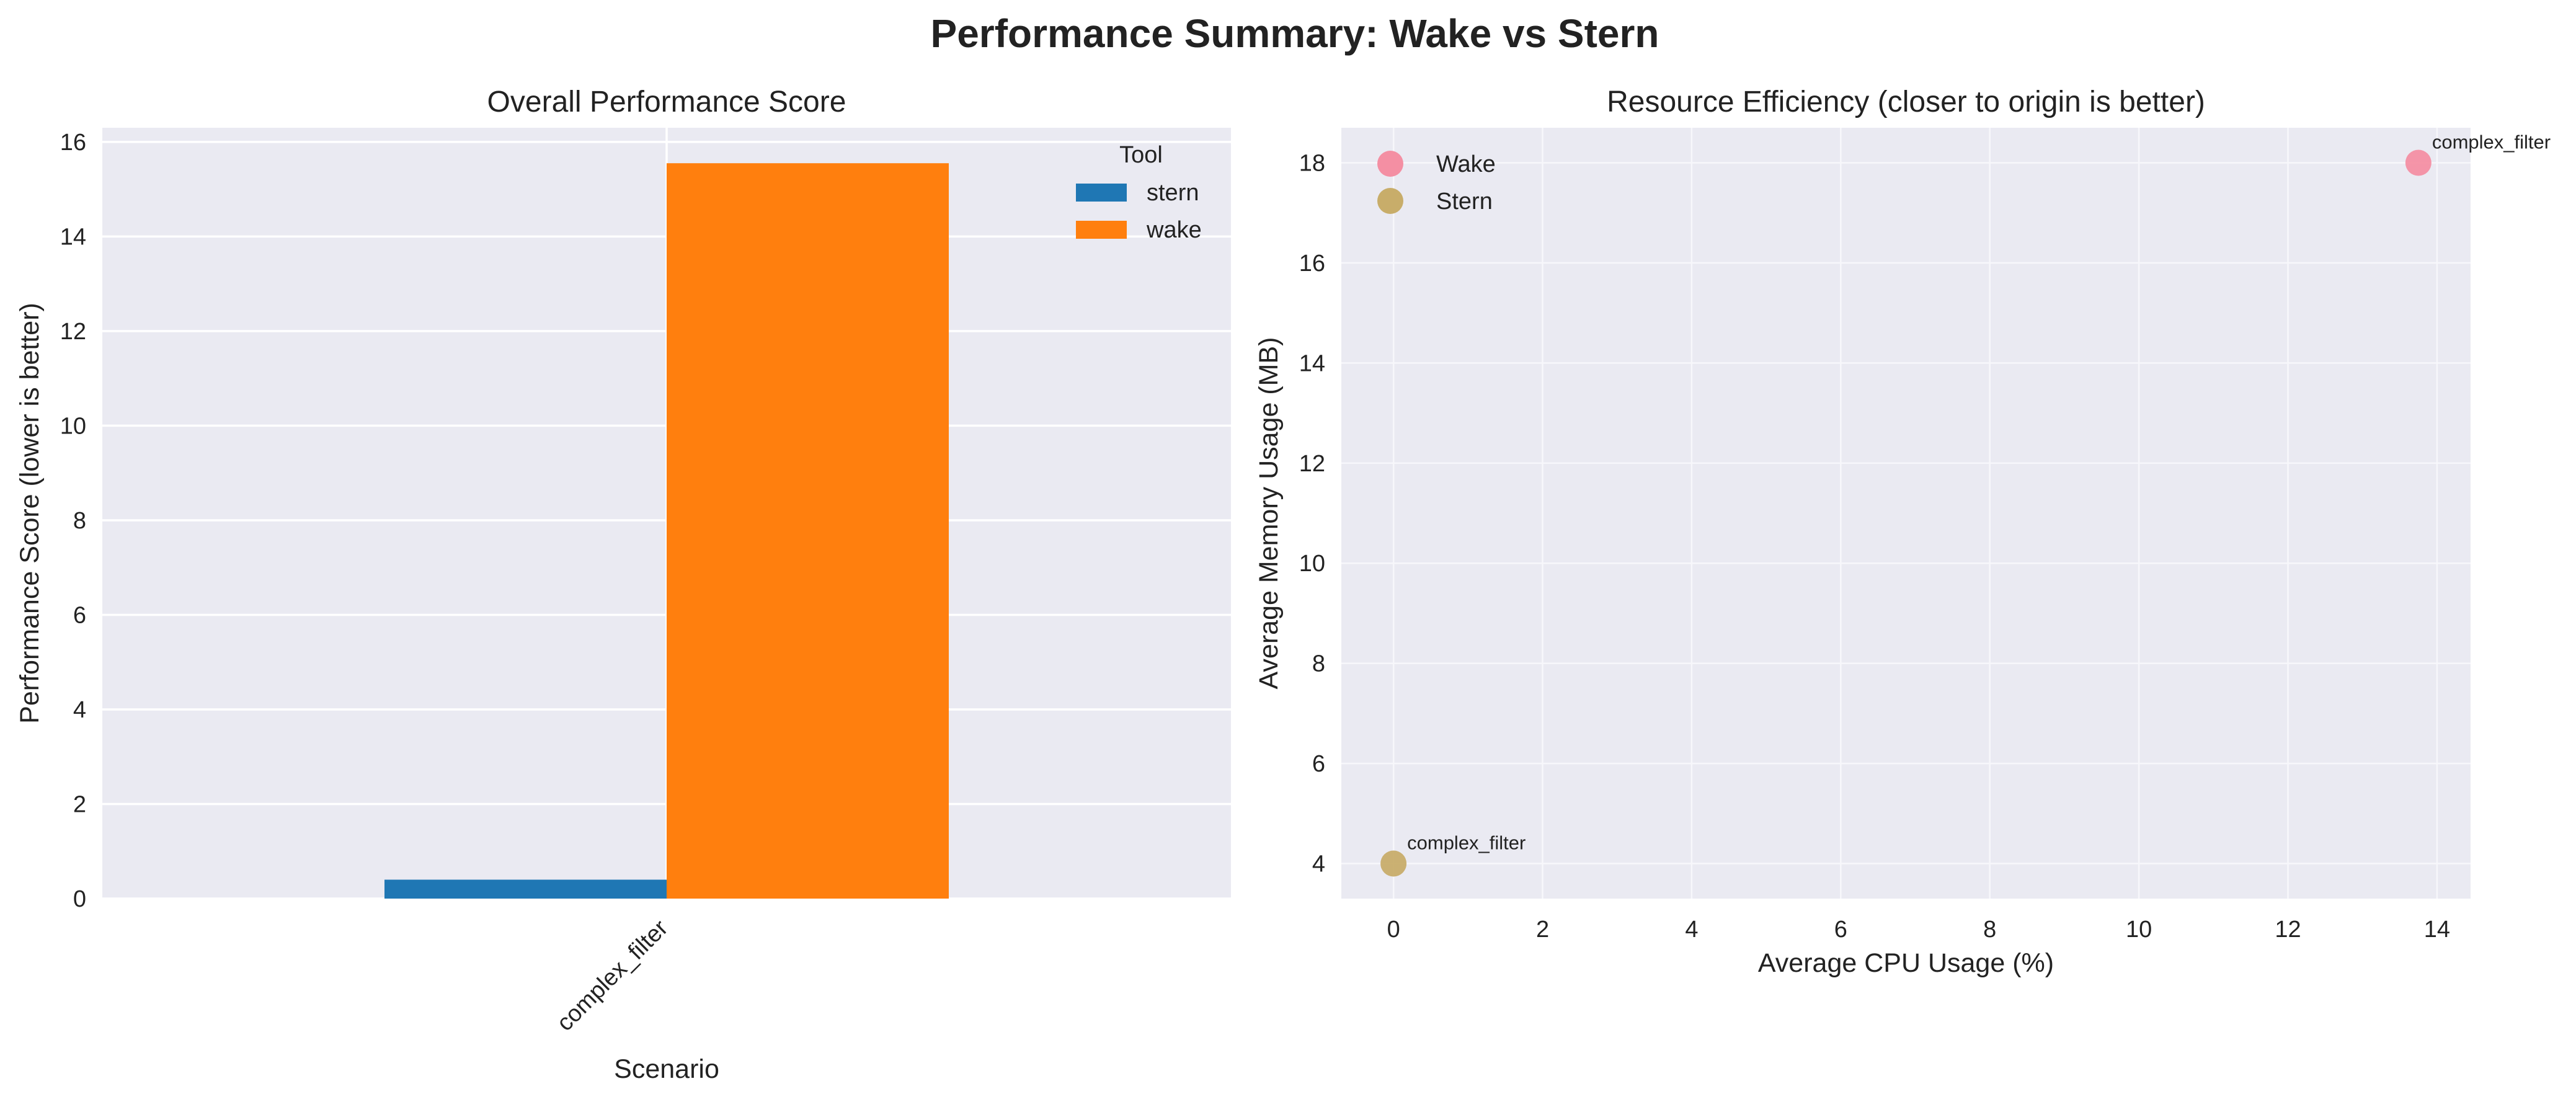 The height and width of the screenshot is (1102, 2576). What do you see at coordinates (1466, 164) in the screenshot?
I see `legend-label-wake: Wake` at bounding box center [1466, 164].